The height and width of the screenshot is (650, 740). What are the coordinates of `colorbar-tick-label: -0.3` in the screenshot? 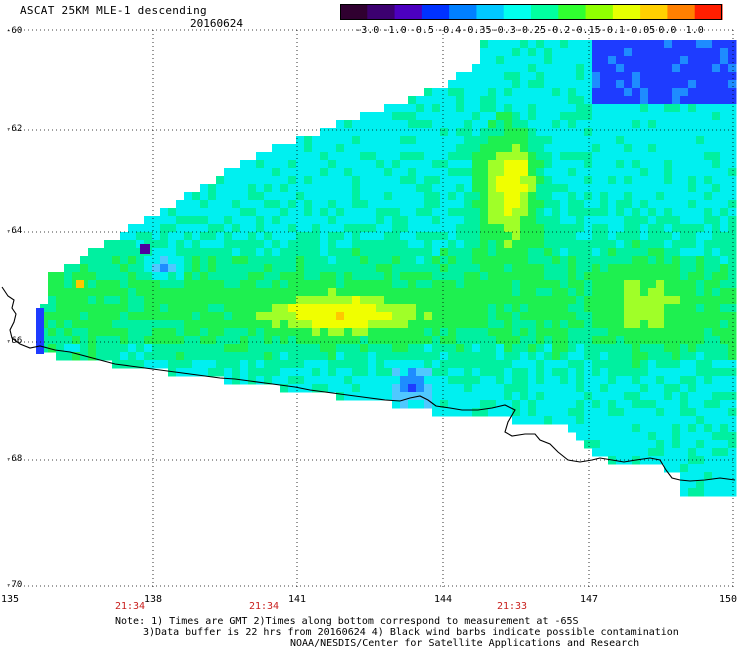 It's located at (503, 30).